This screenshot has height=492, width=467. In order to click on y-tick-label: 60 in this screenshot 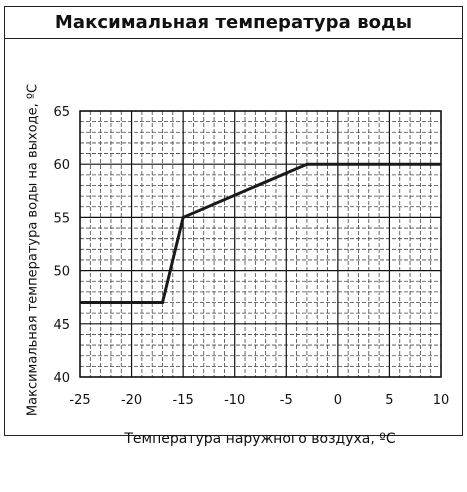, I will do `click(61, 165)`.